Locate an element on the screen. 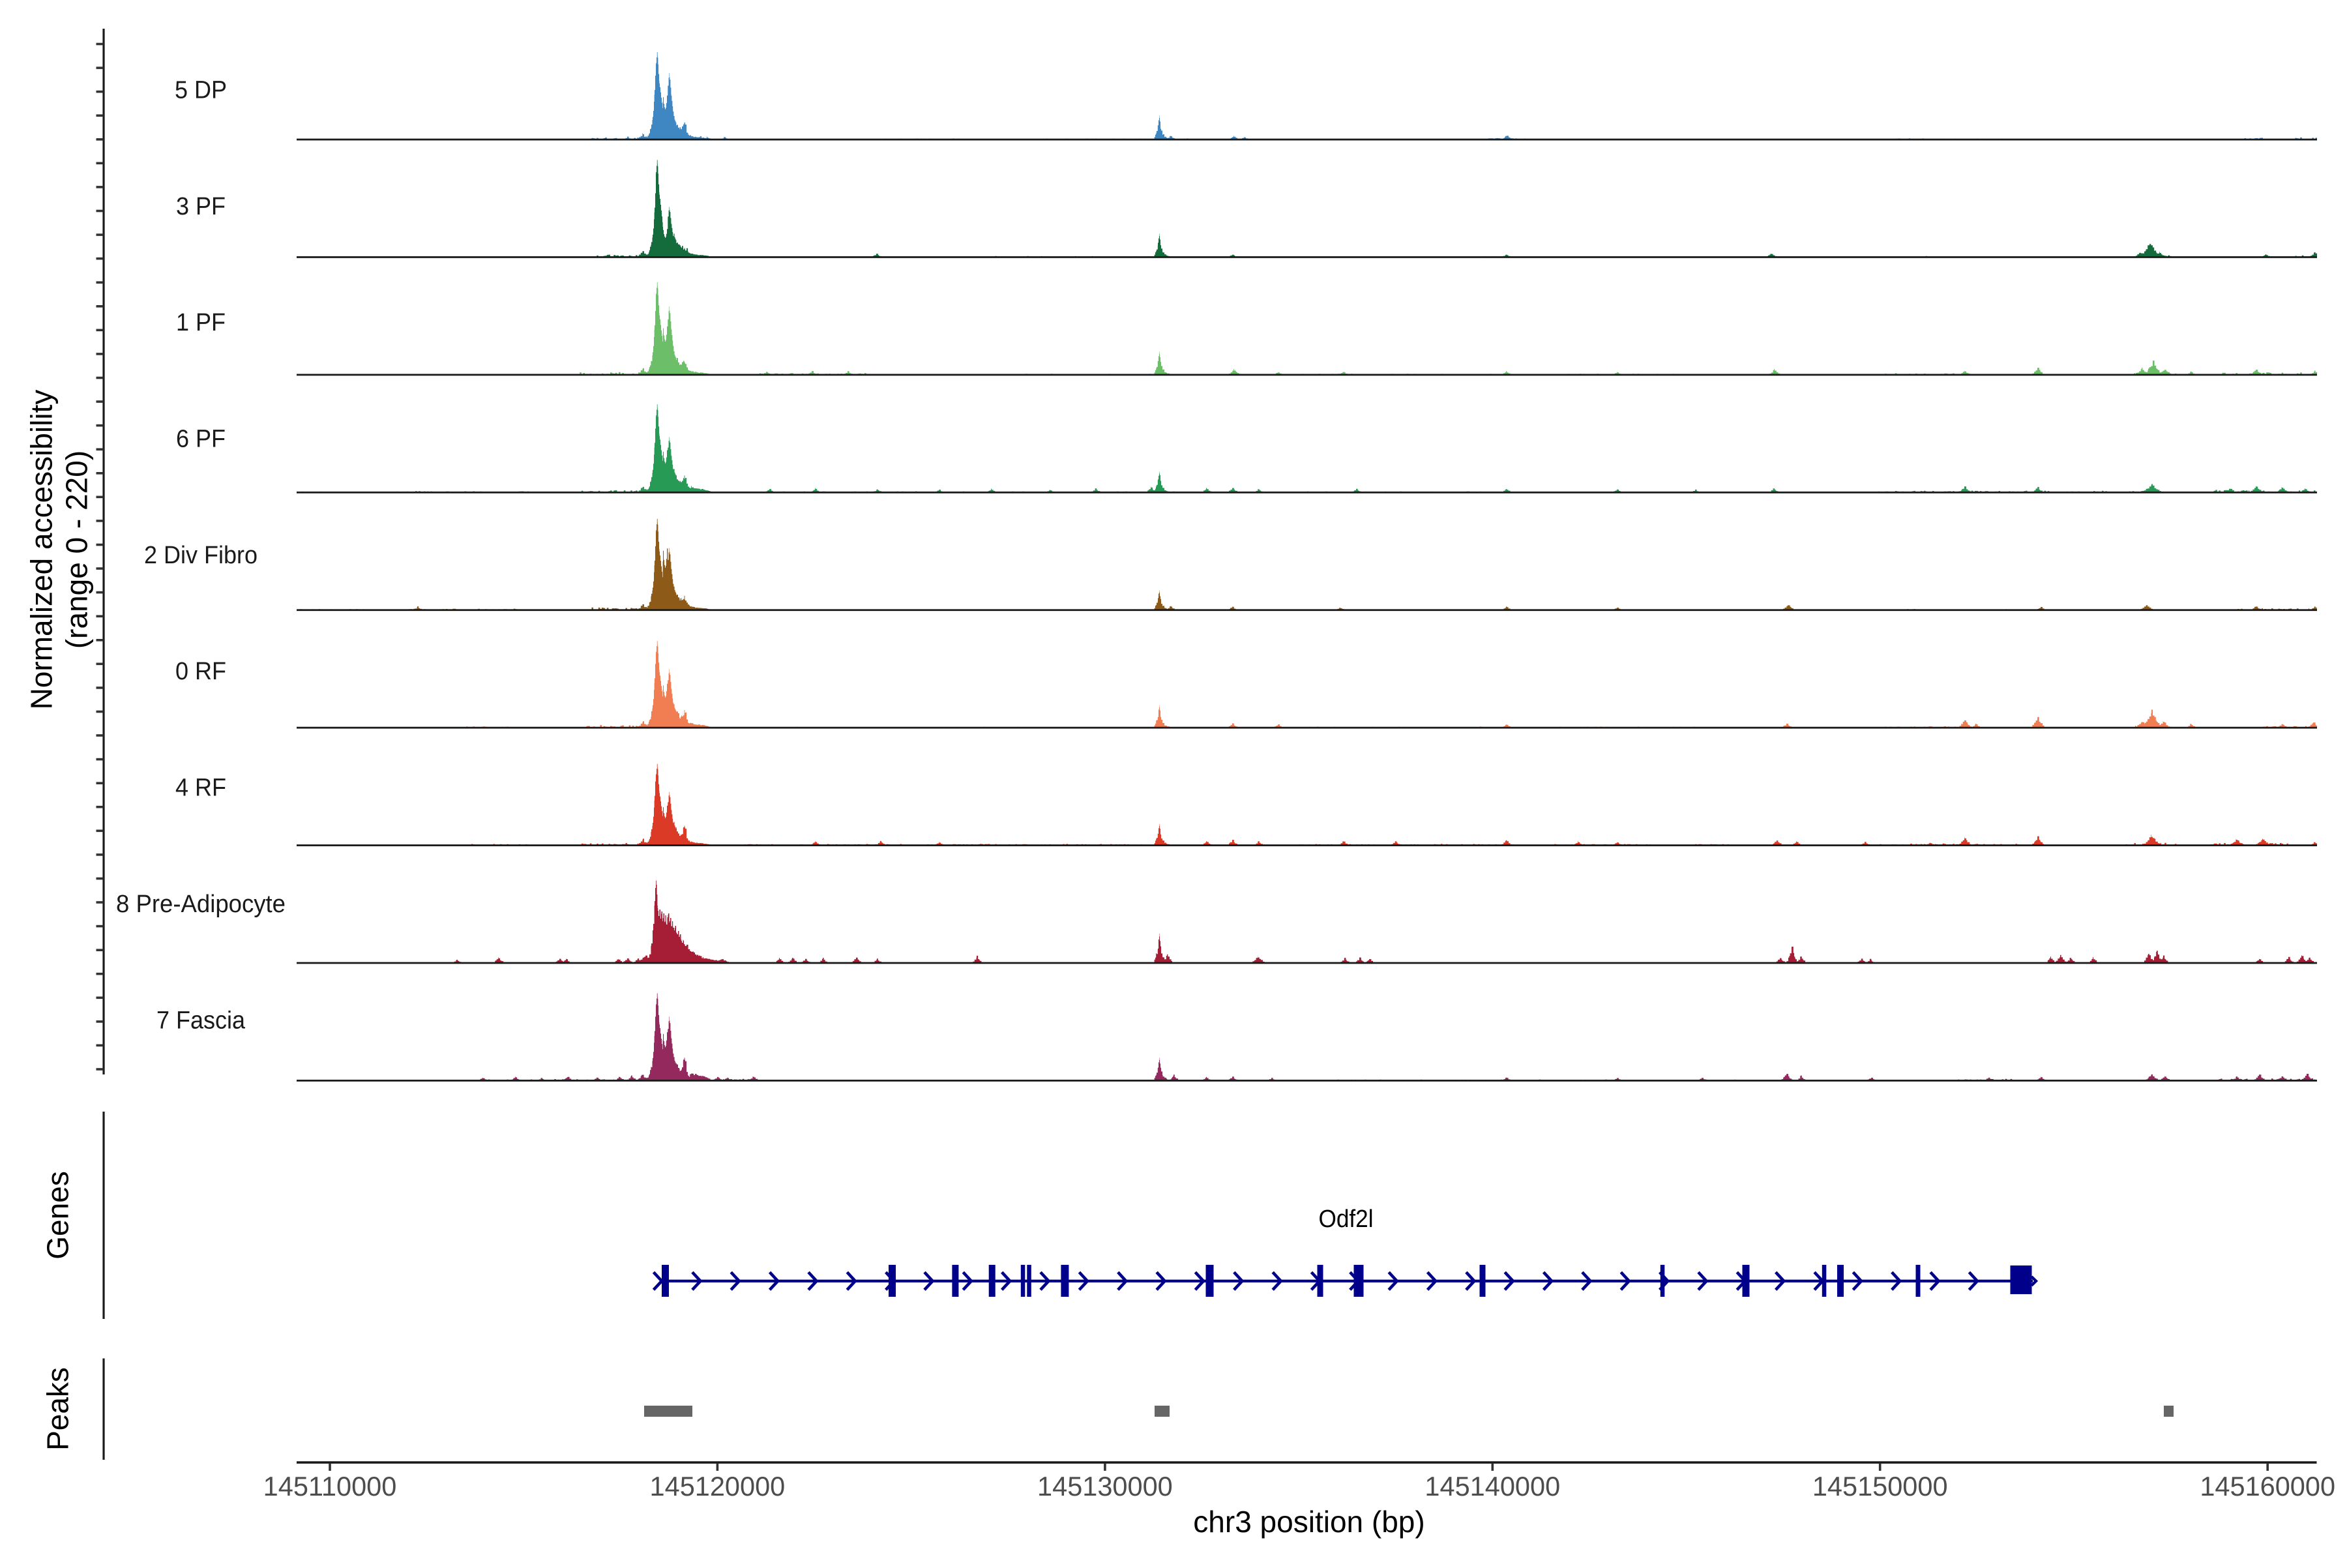  svg-text: Odf2l is located at coordinates (1347, 1220).